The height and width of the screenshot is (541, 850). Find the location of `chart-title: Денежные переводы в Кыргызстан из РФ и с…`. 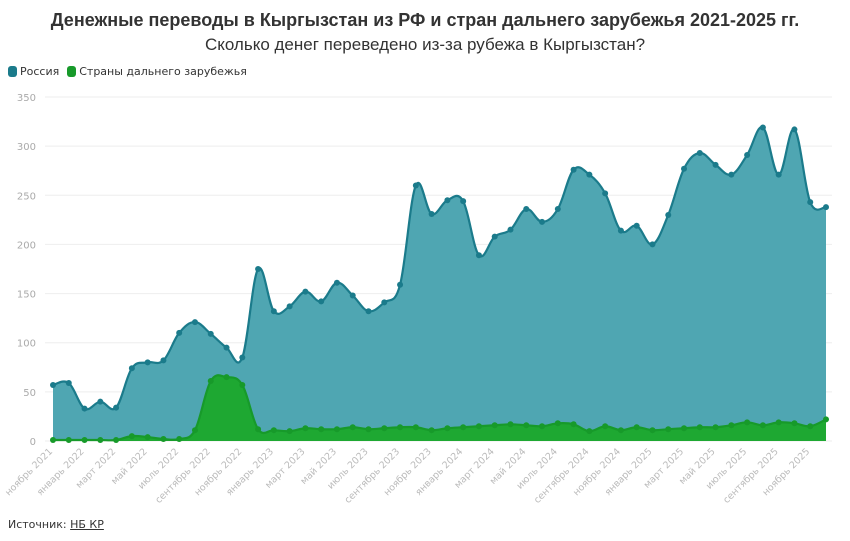

chart-title: Денежные переводы в Кыргызстан из РФ и с… is located at coordinates (425, 20).